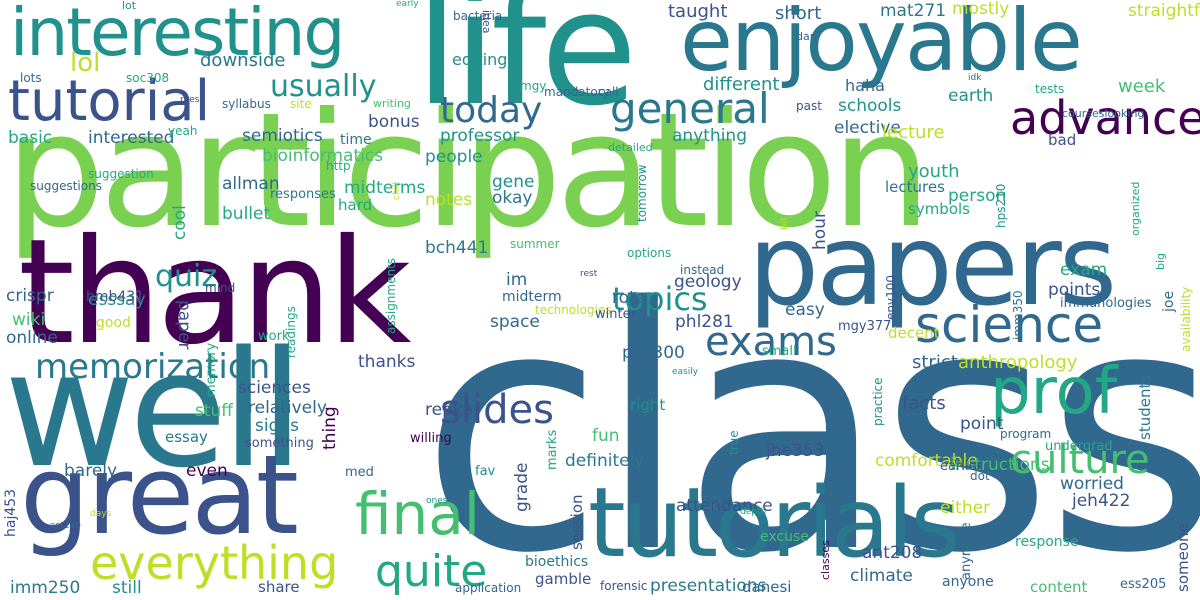 The image size is (1200, 600). What do you see at coordinates (45, 588) in the screenshot?
I see `word-danesi: imm250` at bounding box center [45, 588].